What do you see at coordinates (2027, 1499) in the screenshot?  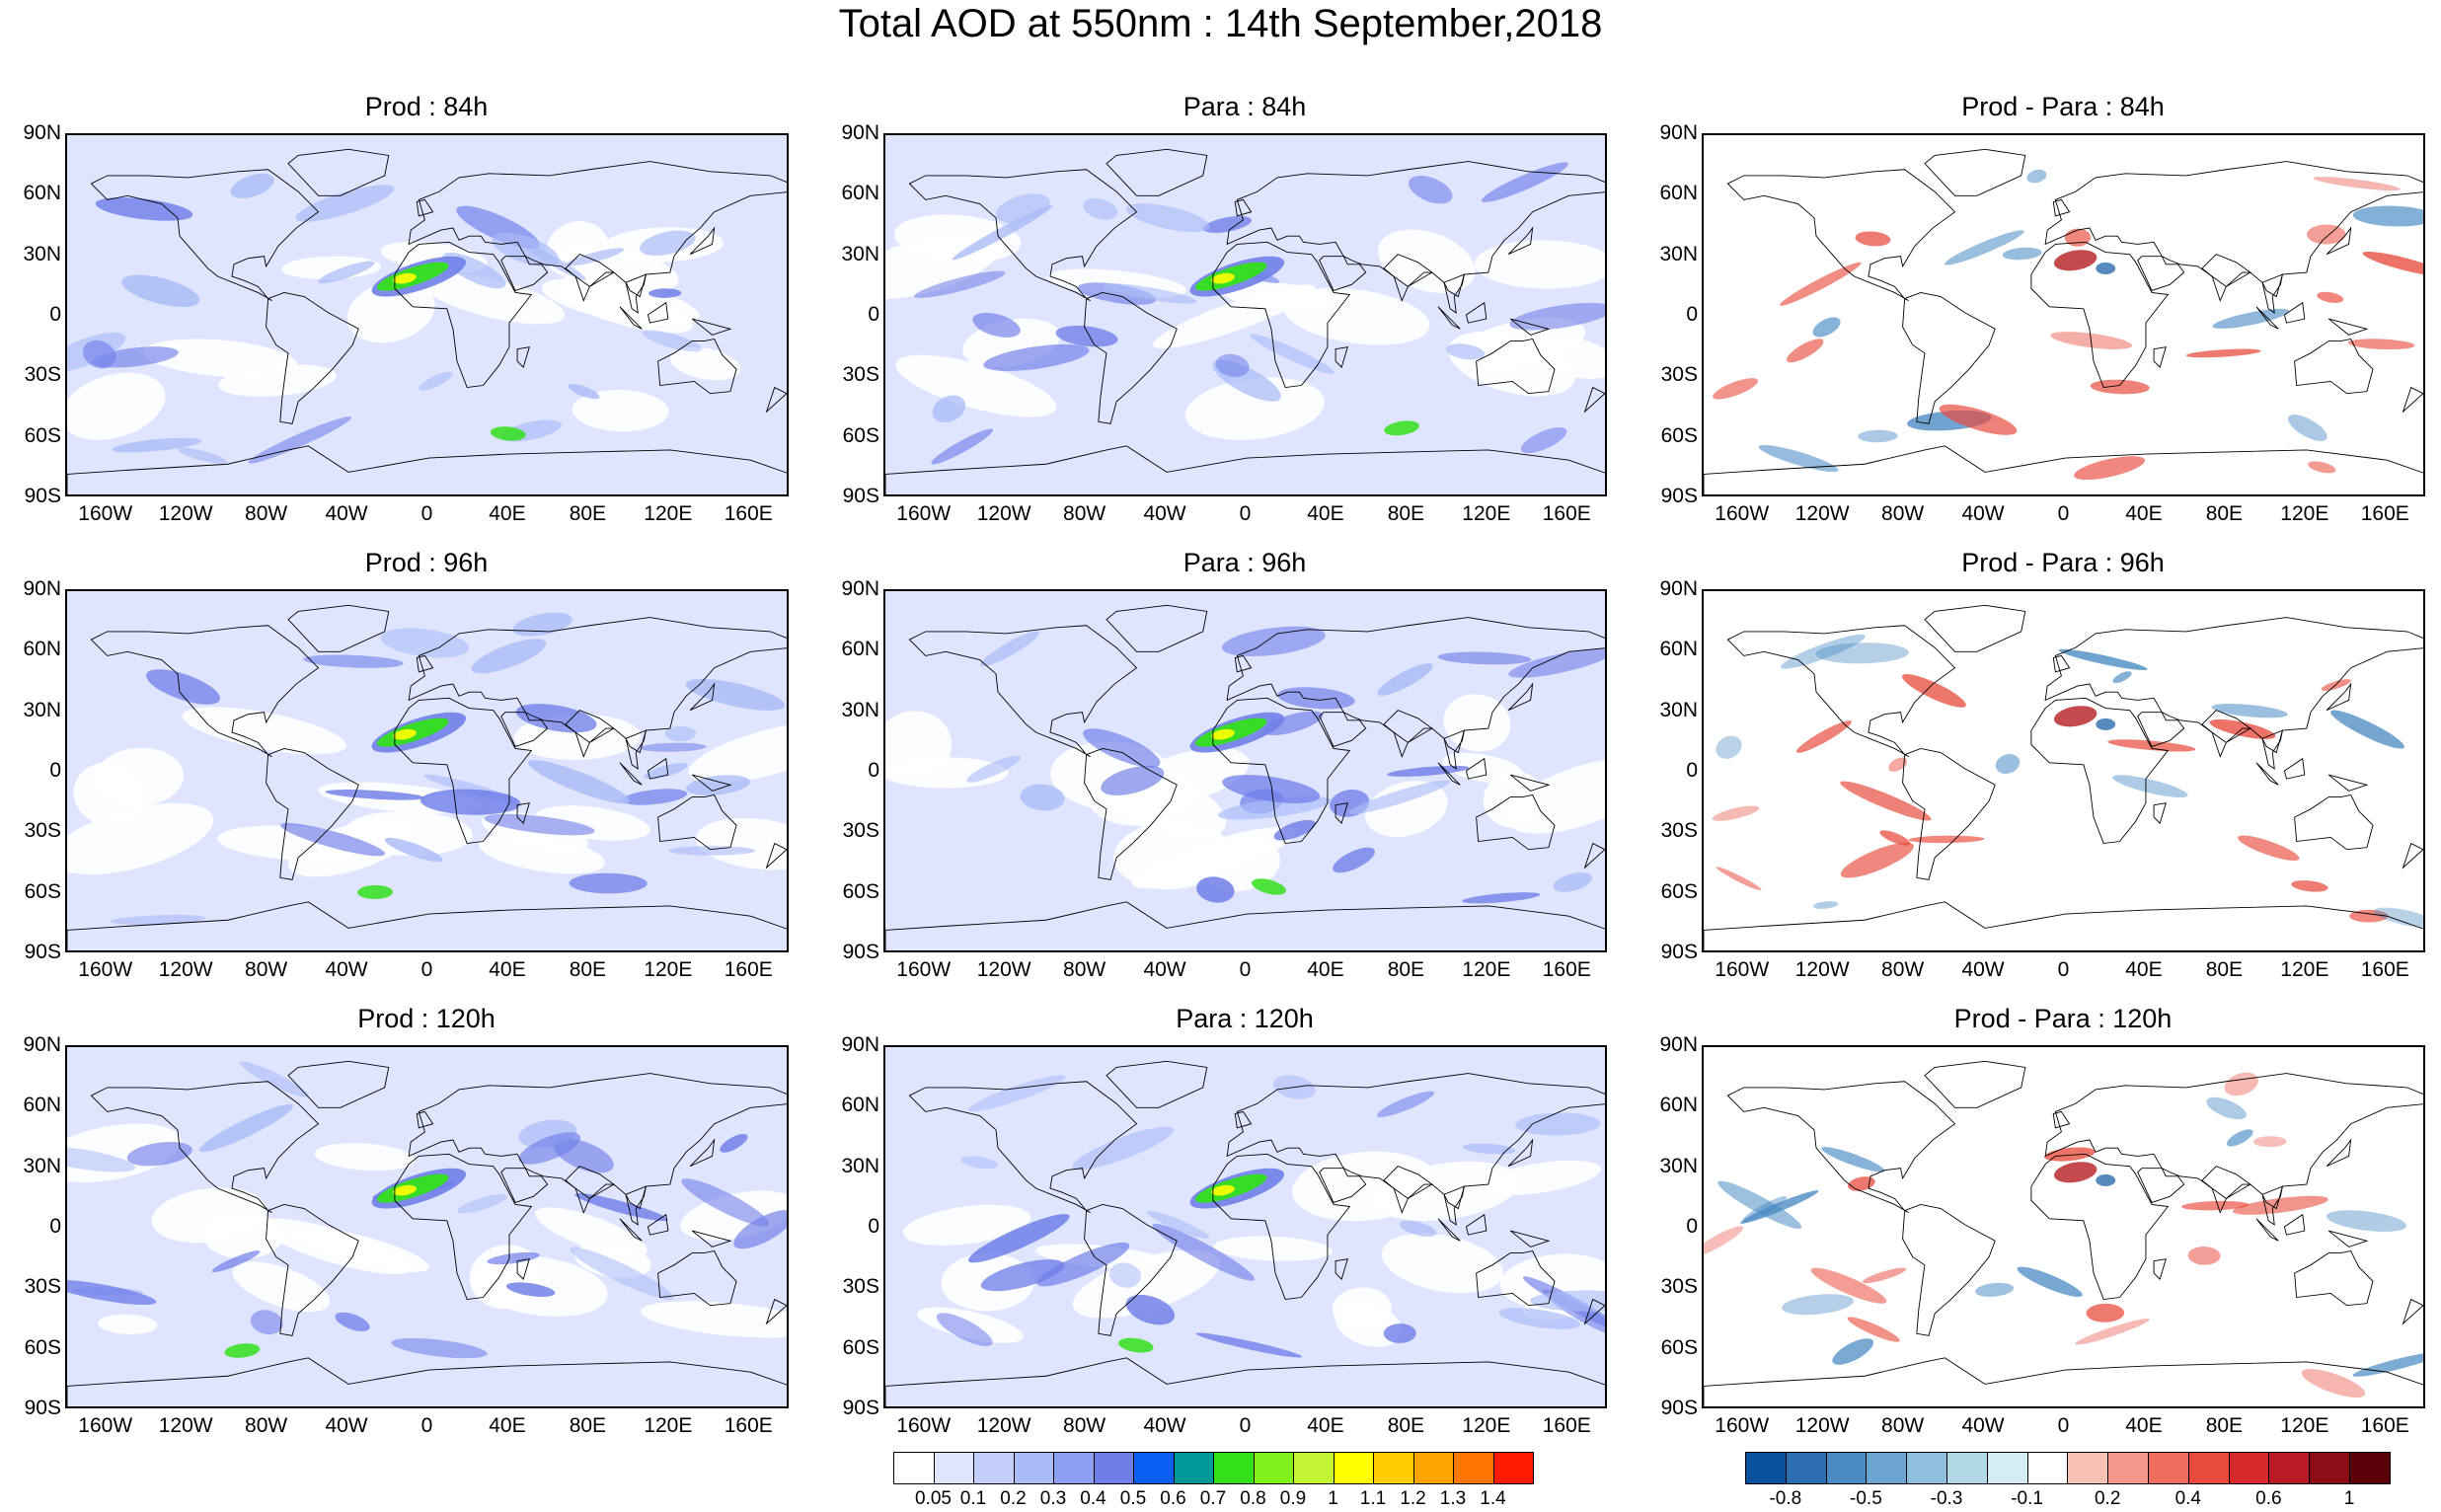 I see `colorbar-tick-label: -0.1` at bounding box center [2027, 1499].